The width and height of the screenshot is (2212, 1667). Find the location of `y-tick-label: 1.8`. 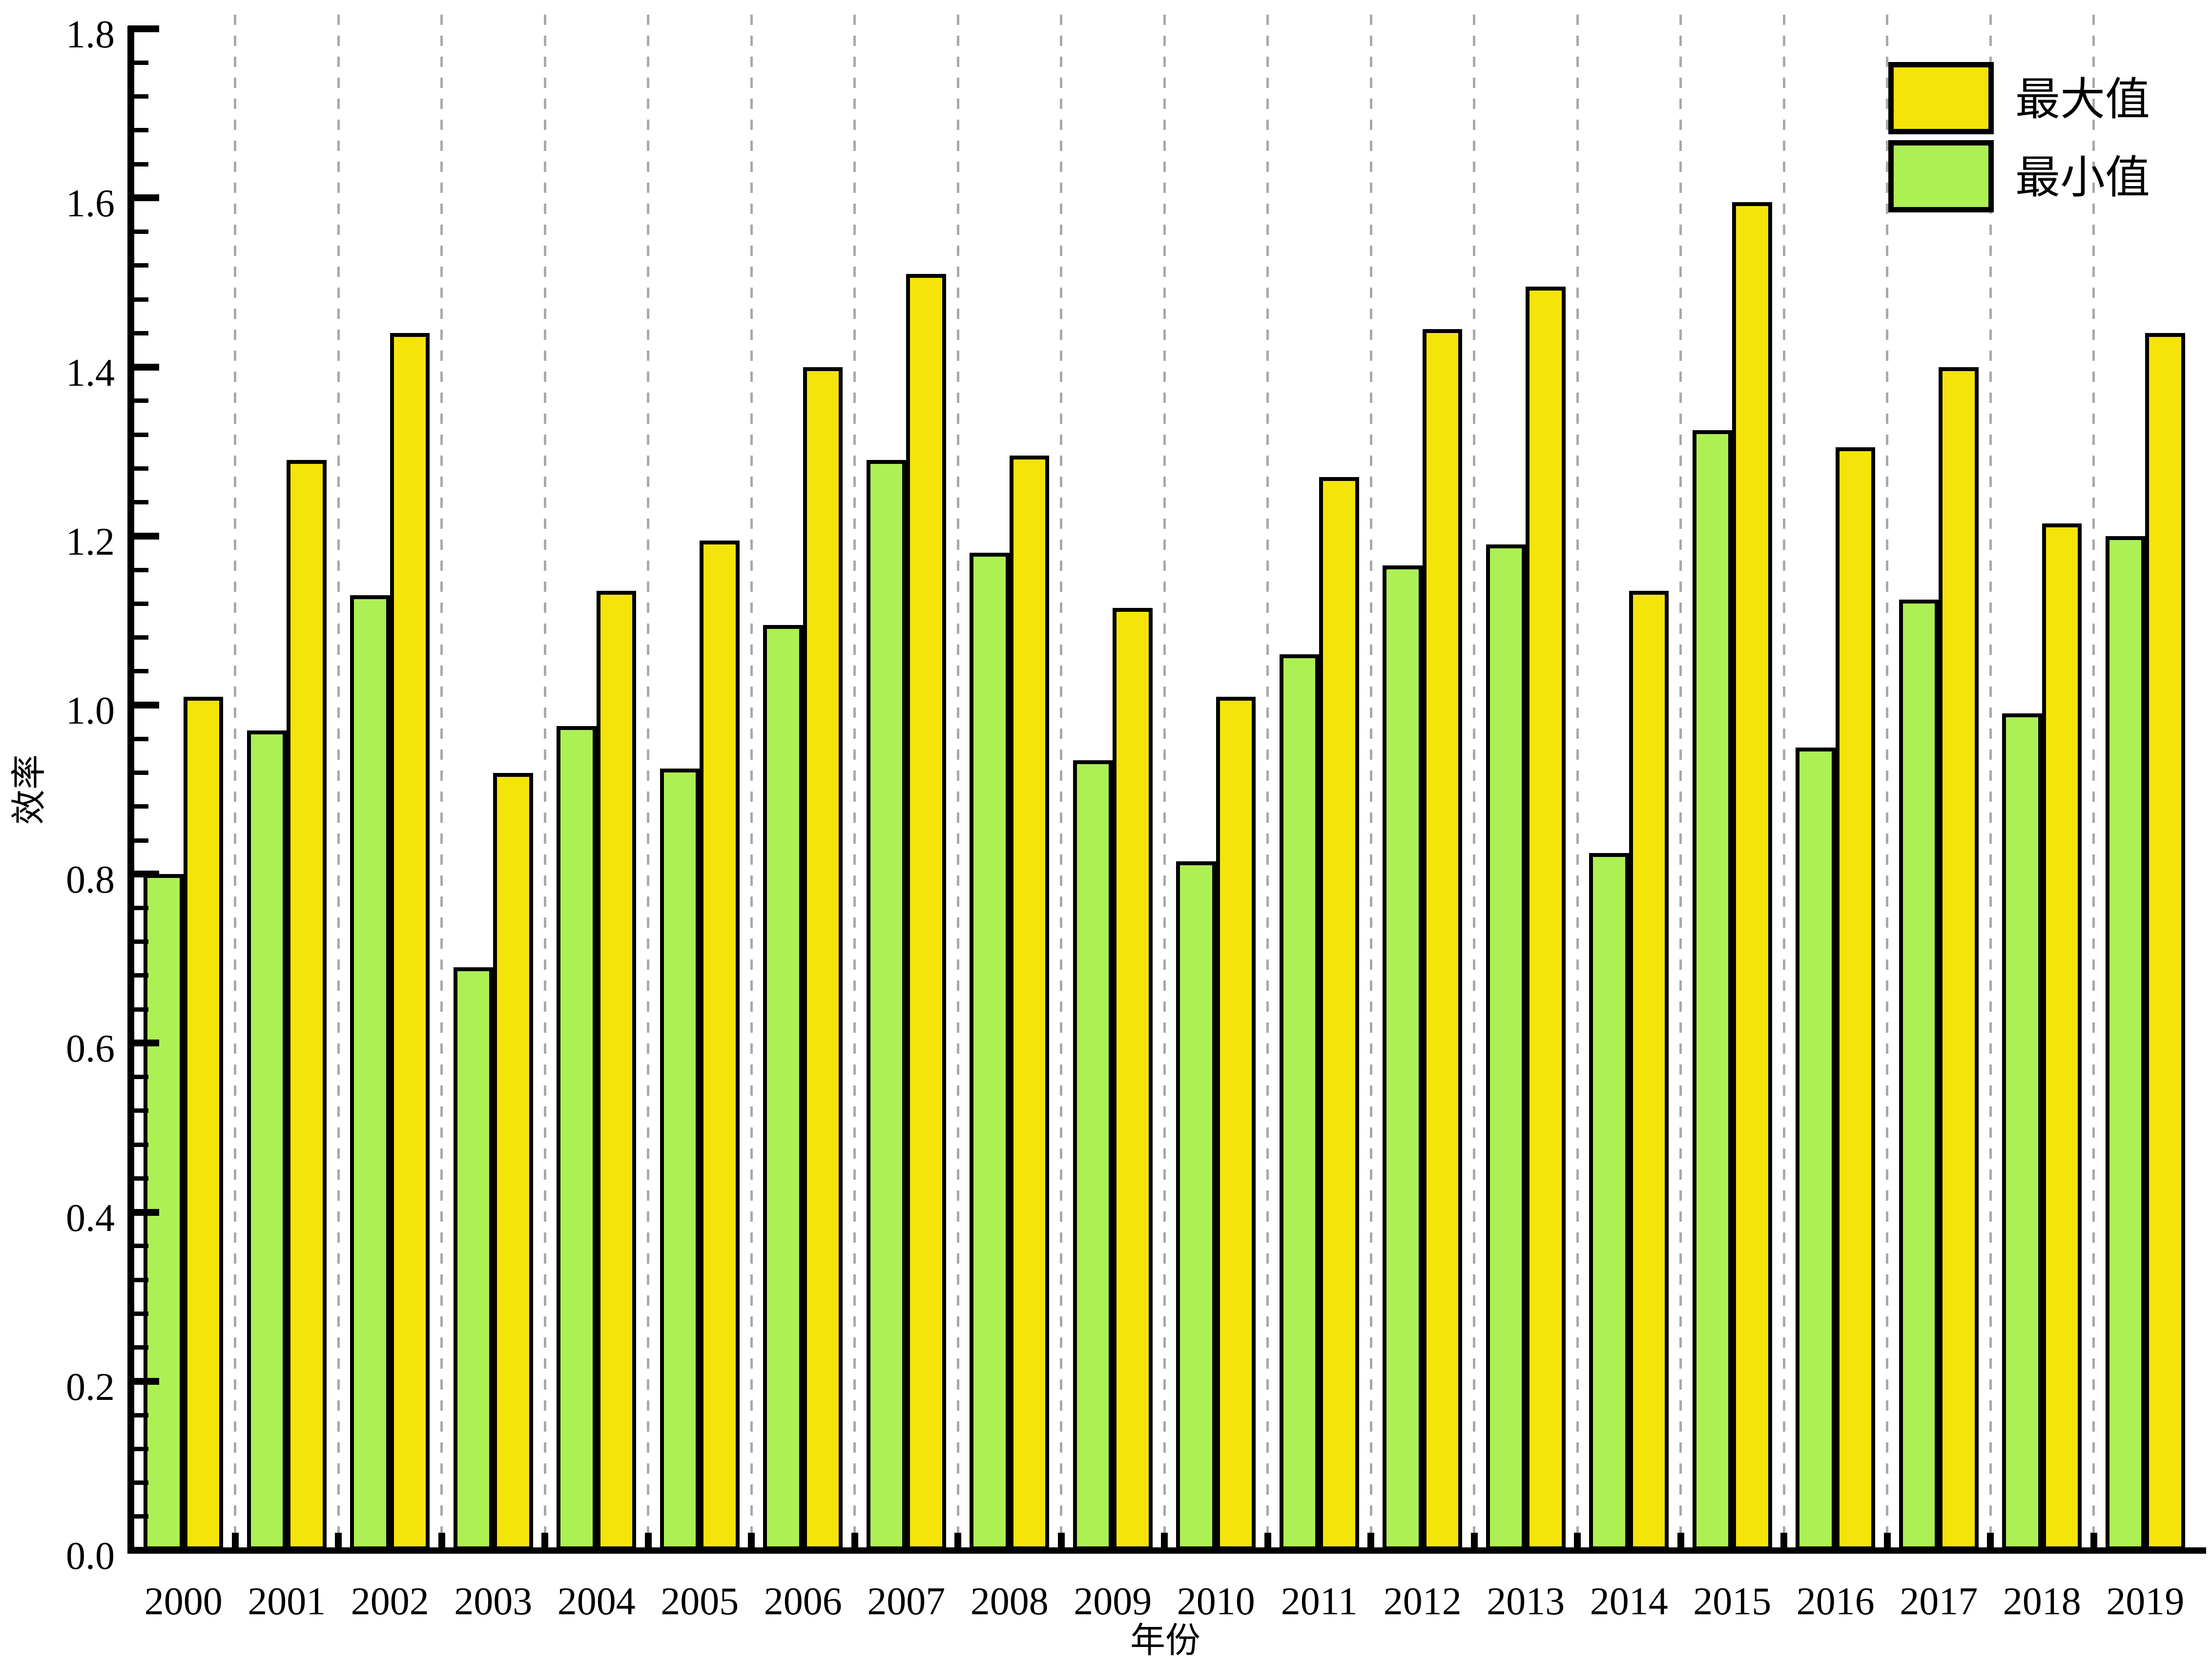

y-tick-label: 1.8 is located at coordinates (90, 35).